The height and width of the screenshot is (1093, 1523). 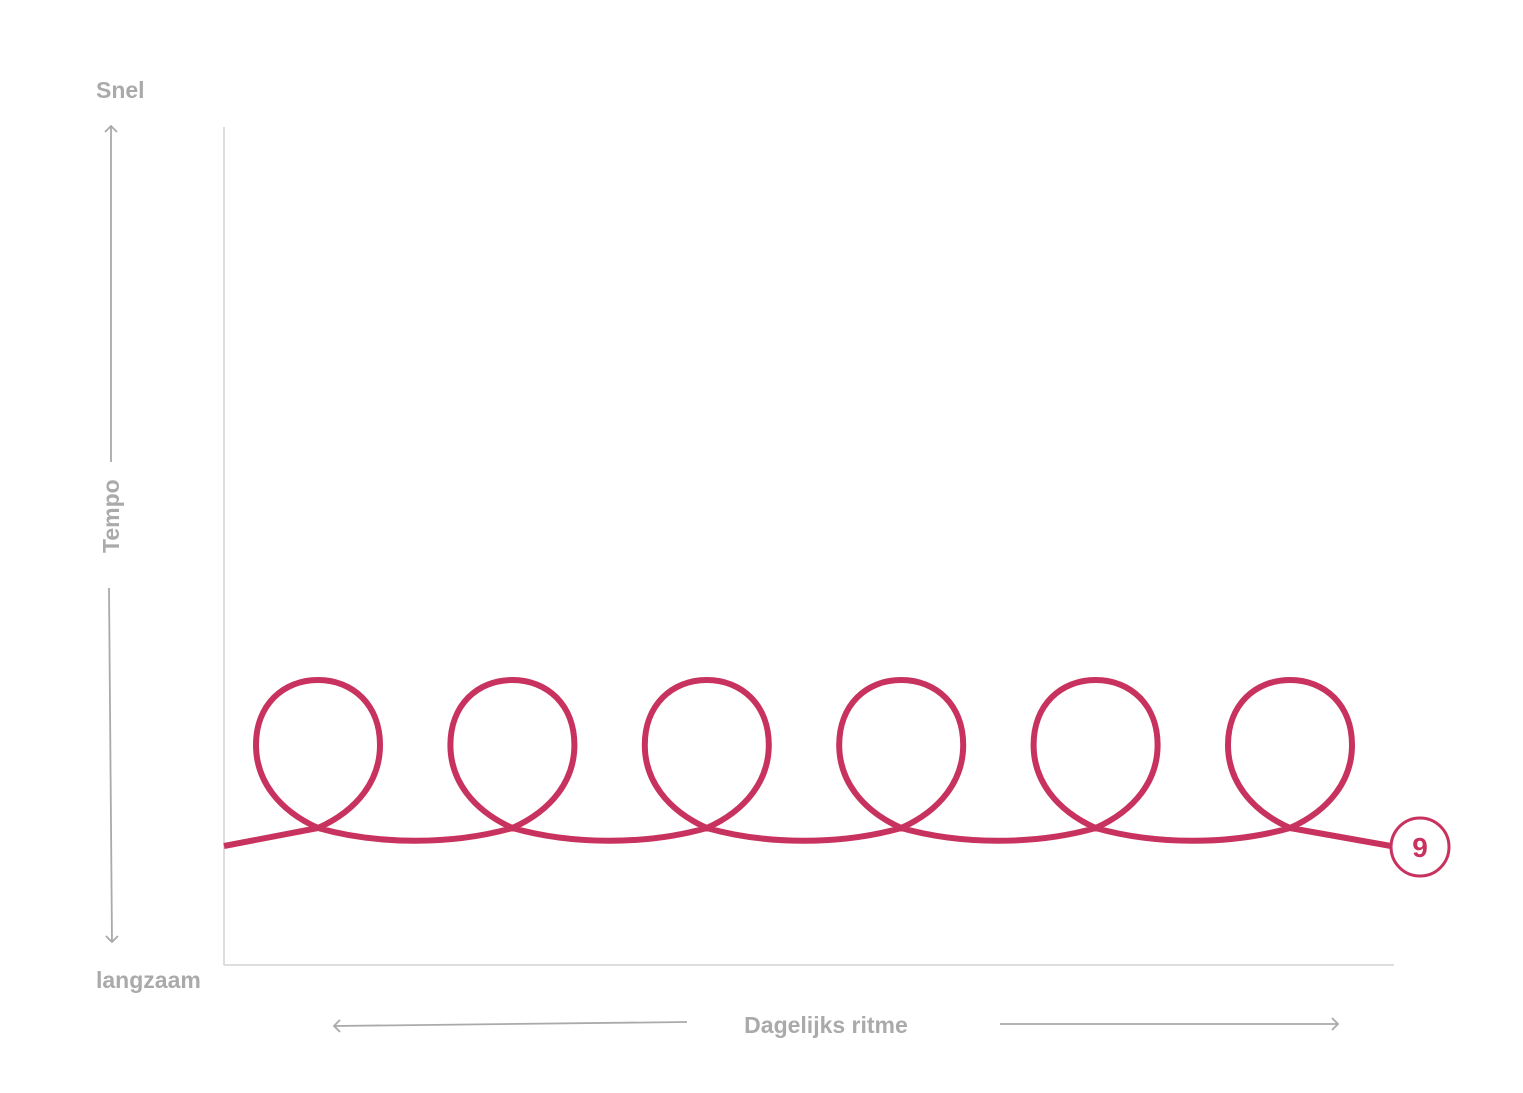 What do you see at coordinates (120, 90) in the screenshot?
I see `y-axis-top-label: Snel` at bounding box center [120, 90].